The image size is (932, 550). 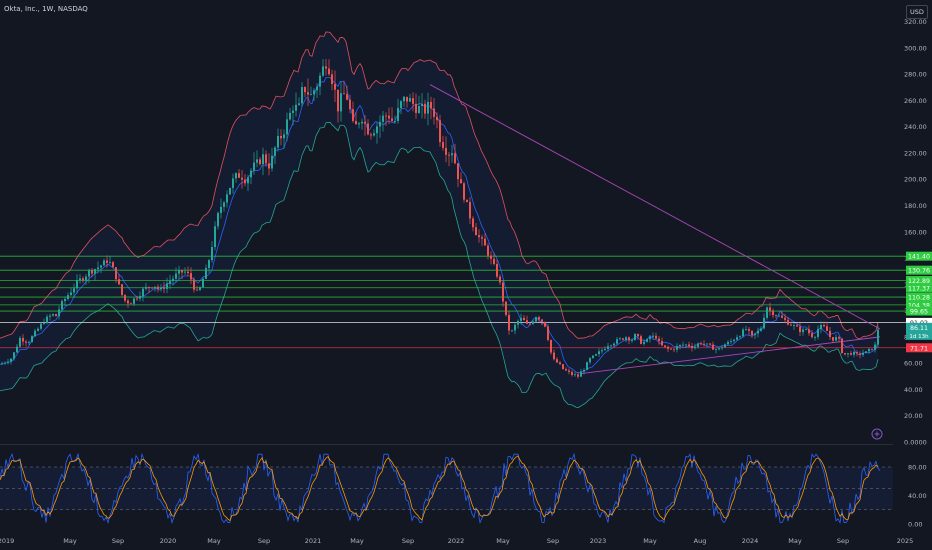 I want to click on level-label: 99.65, so click(x=919, y=312).